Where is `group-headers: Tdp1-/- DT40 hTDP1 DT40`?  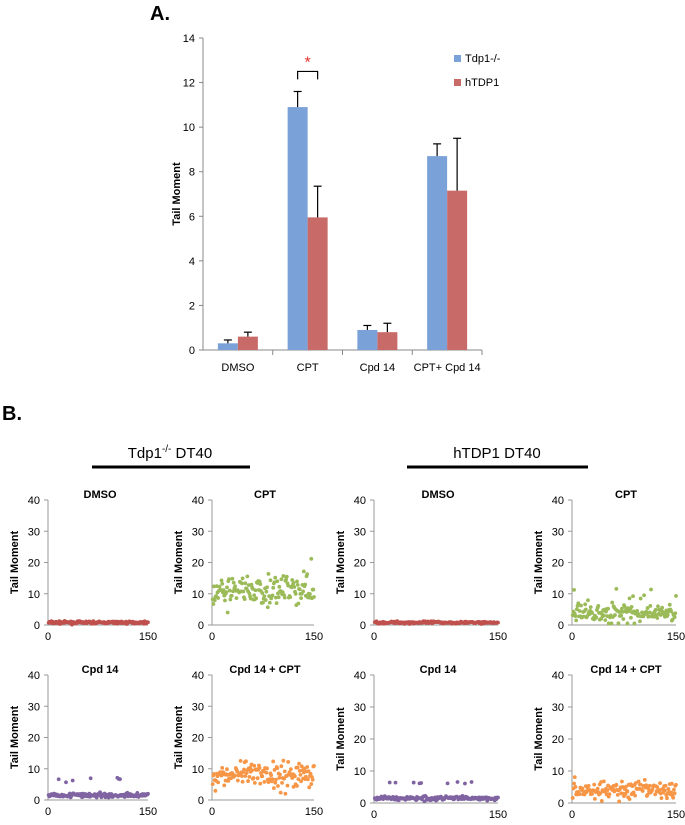
group-headers: Tdp1-/- DT40 hTDP1 DT40 is located at coordinates (340, 456).